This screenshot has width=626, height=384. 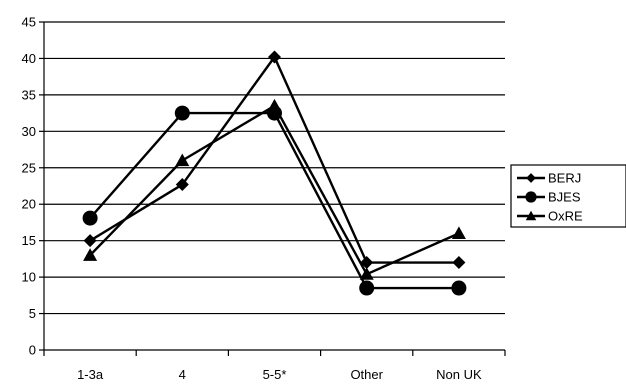 I want to click on y-tick-label-15: 15, so click(x=29, y=240).